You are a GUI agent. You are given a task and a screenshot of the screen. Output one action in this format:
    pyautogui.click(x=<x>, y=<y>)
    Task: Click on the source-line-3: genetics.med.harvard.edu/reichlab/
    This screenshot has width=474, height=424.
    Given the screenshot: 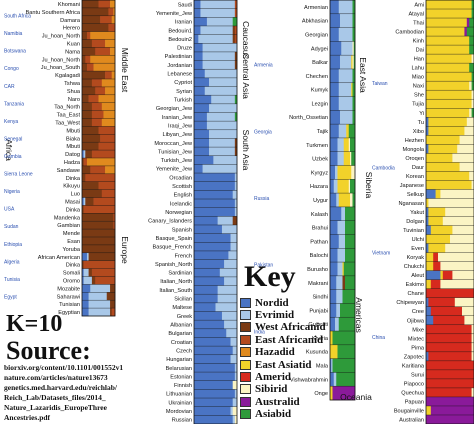 What is the action you would take?
    pyautogui.click(x=60, y=387)
    